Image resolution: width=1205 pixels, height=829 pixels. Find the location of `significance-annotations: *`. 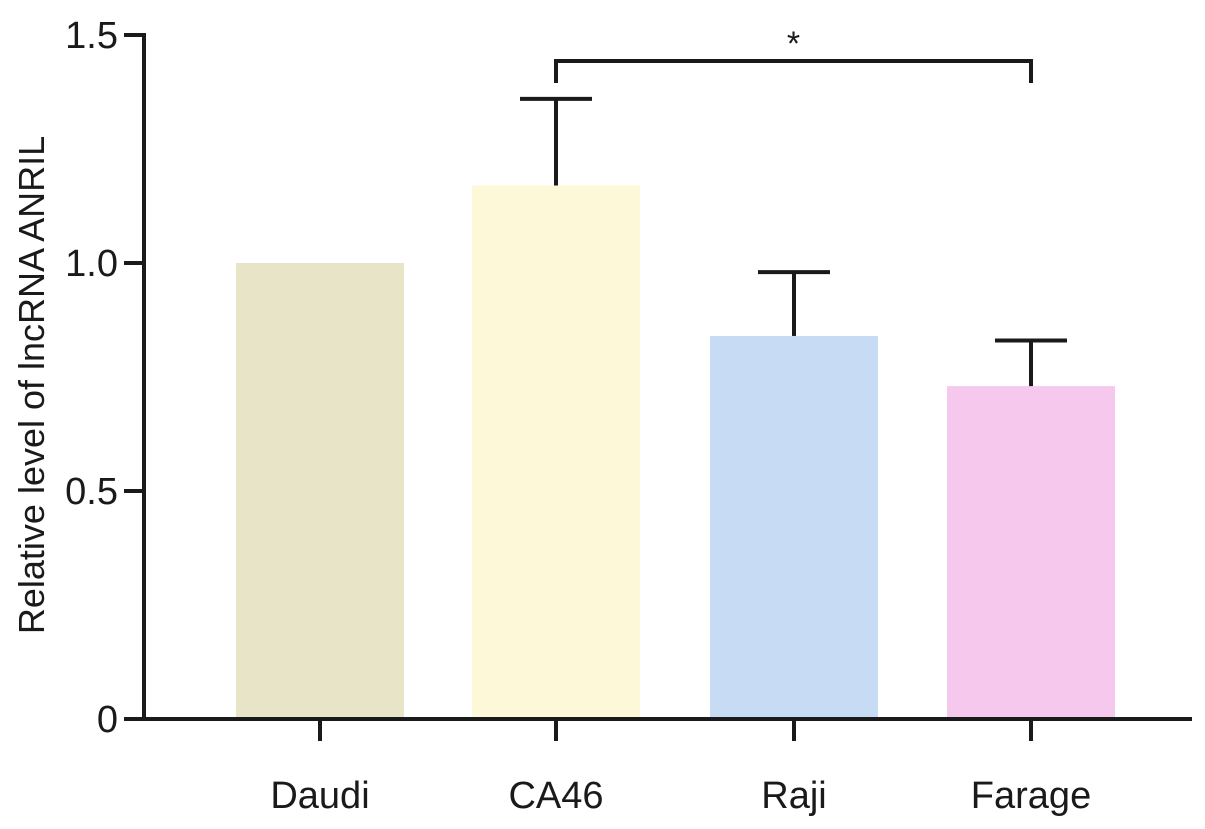

significance-annotations: * is located at coordinates (793, 54).